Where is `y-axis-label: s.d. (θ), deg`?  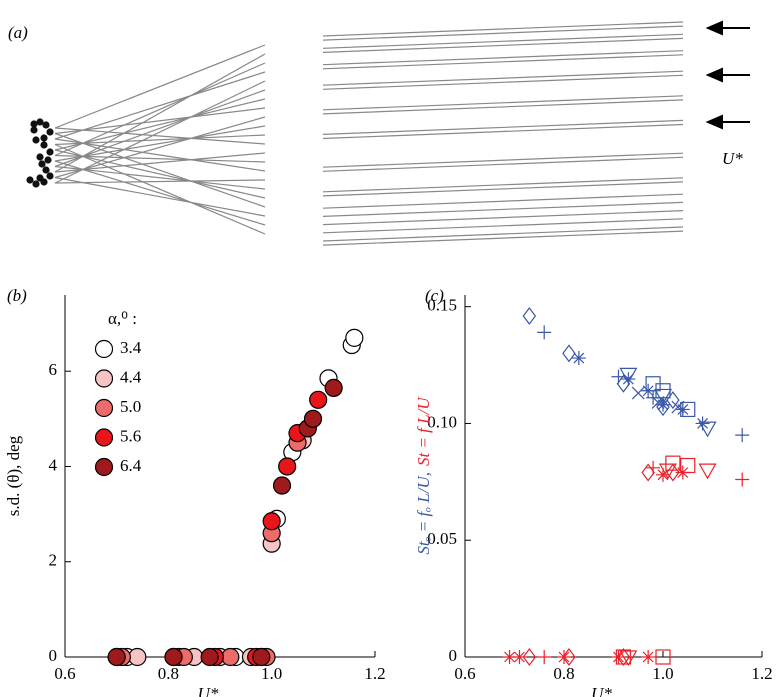
y-axis-label: s.d. (θ), deg is located at coordinates (13, 475).